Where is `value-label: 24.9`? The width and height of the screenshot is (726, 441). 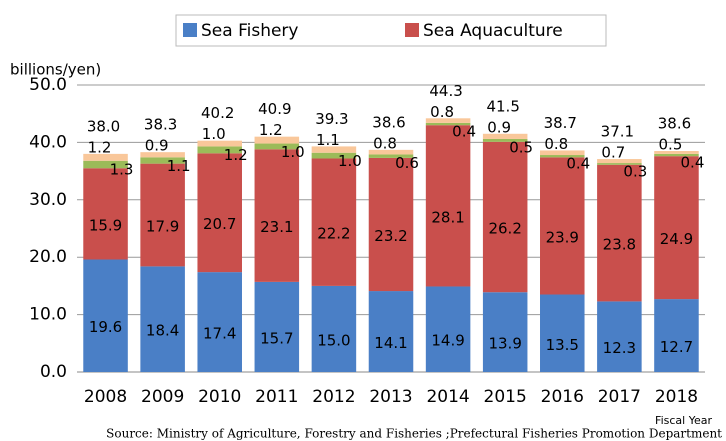
value-label: 24.9 is located at coordinates (676, 239).